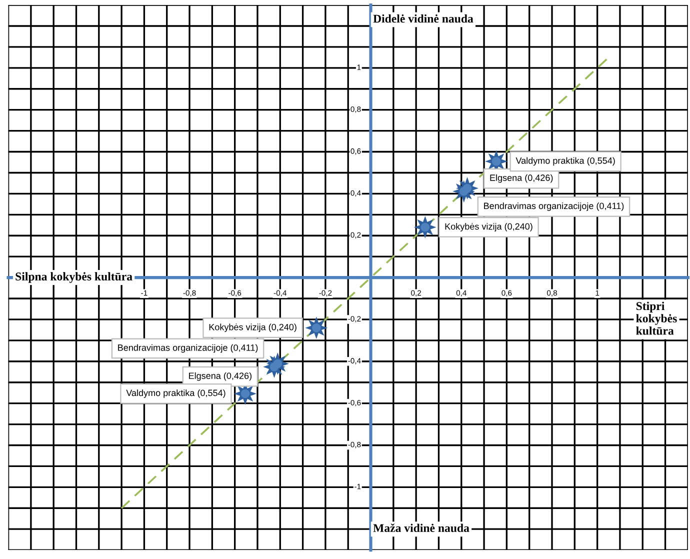 The height and width of the screenshot is (559, 690). I want to click on annotation: Maža vidinė nauda, so click(421, 528).